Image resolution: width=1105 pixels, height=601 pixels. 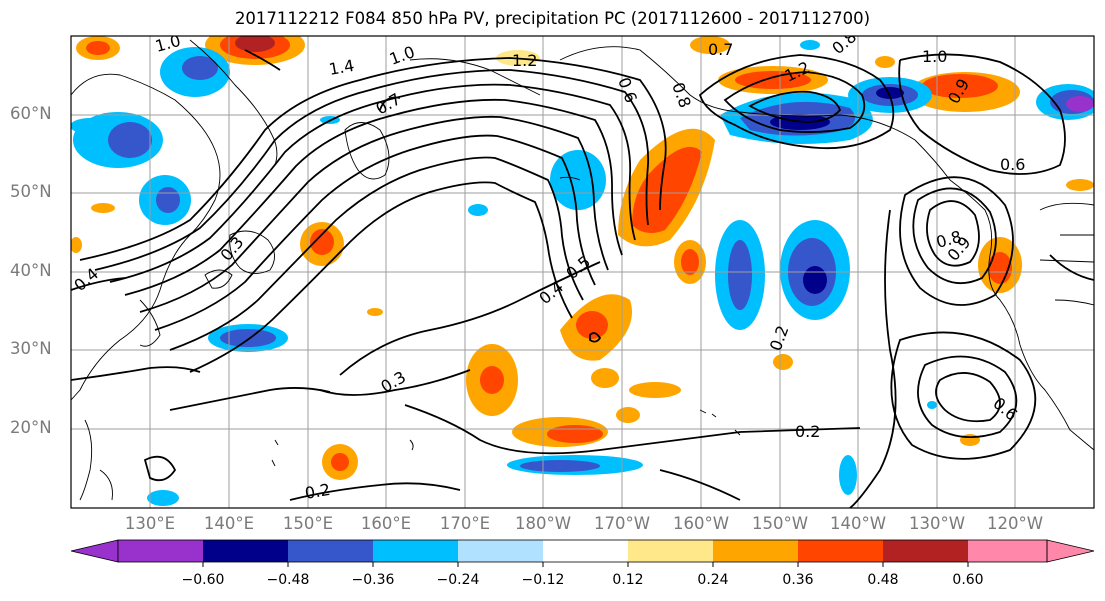 I want to click on lon-label: 130°W, so click(x=937, y=523).